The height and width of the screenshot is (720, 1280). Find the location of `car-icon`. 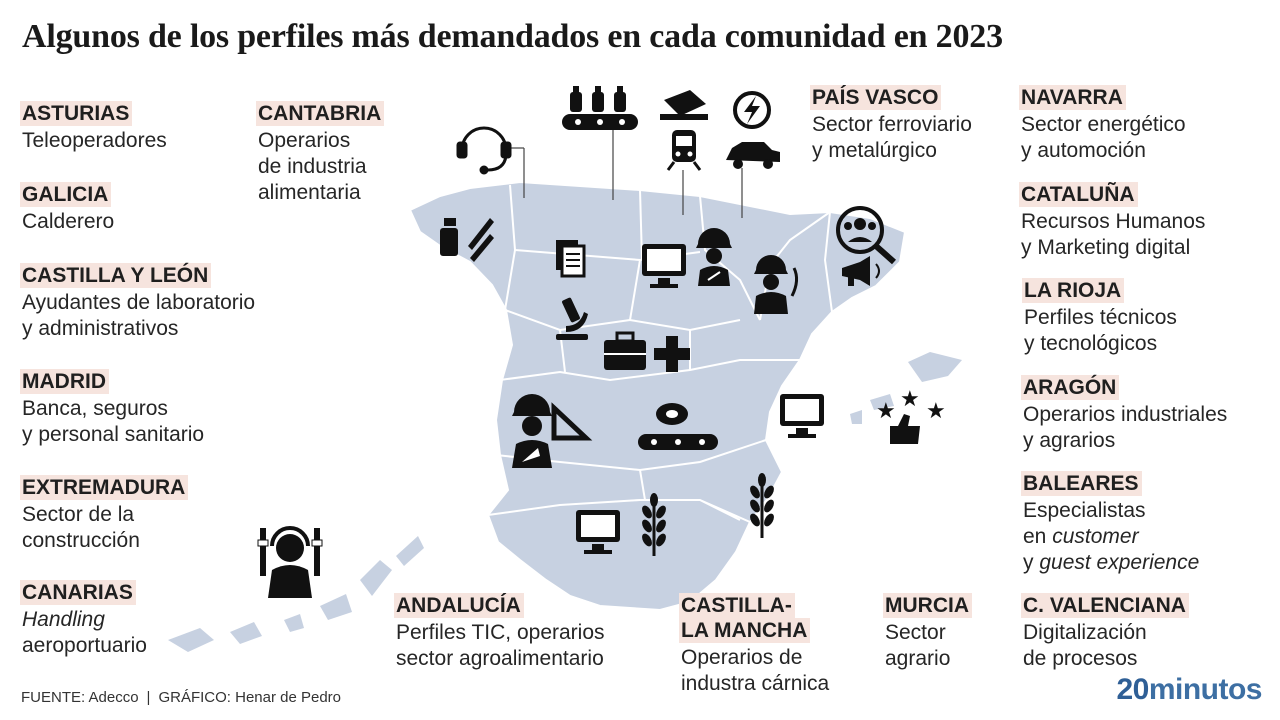

car-icon is located at coordinates (753, 155).